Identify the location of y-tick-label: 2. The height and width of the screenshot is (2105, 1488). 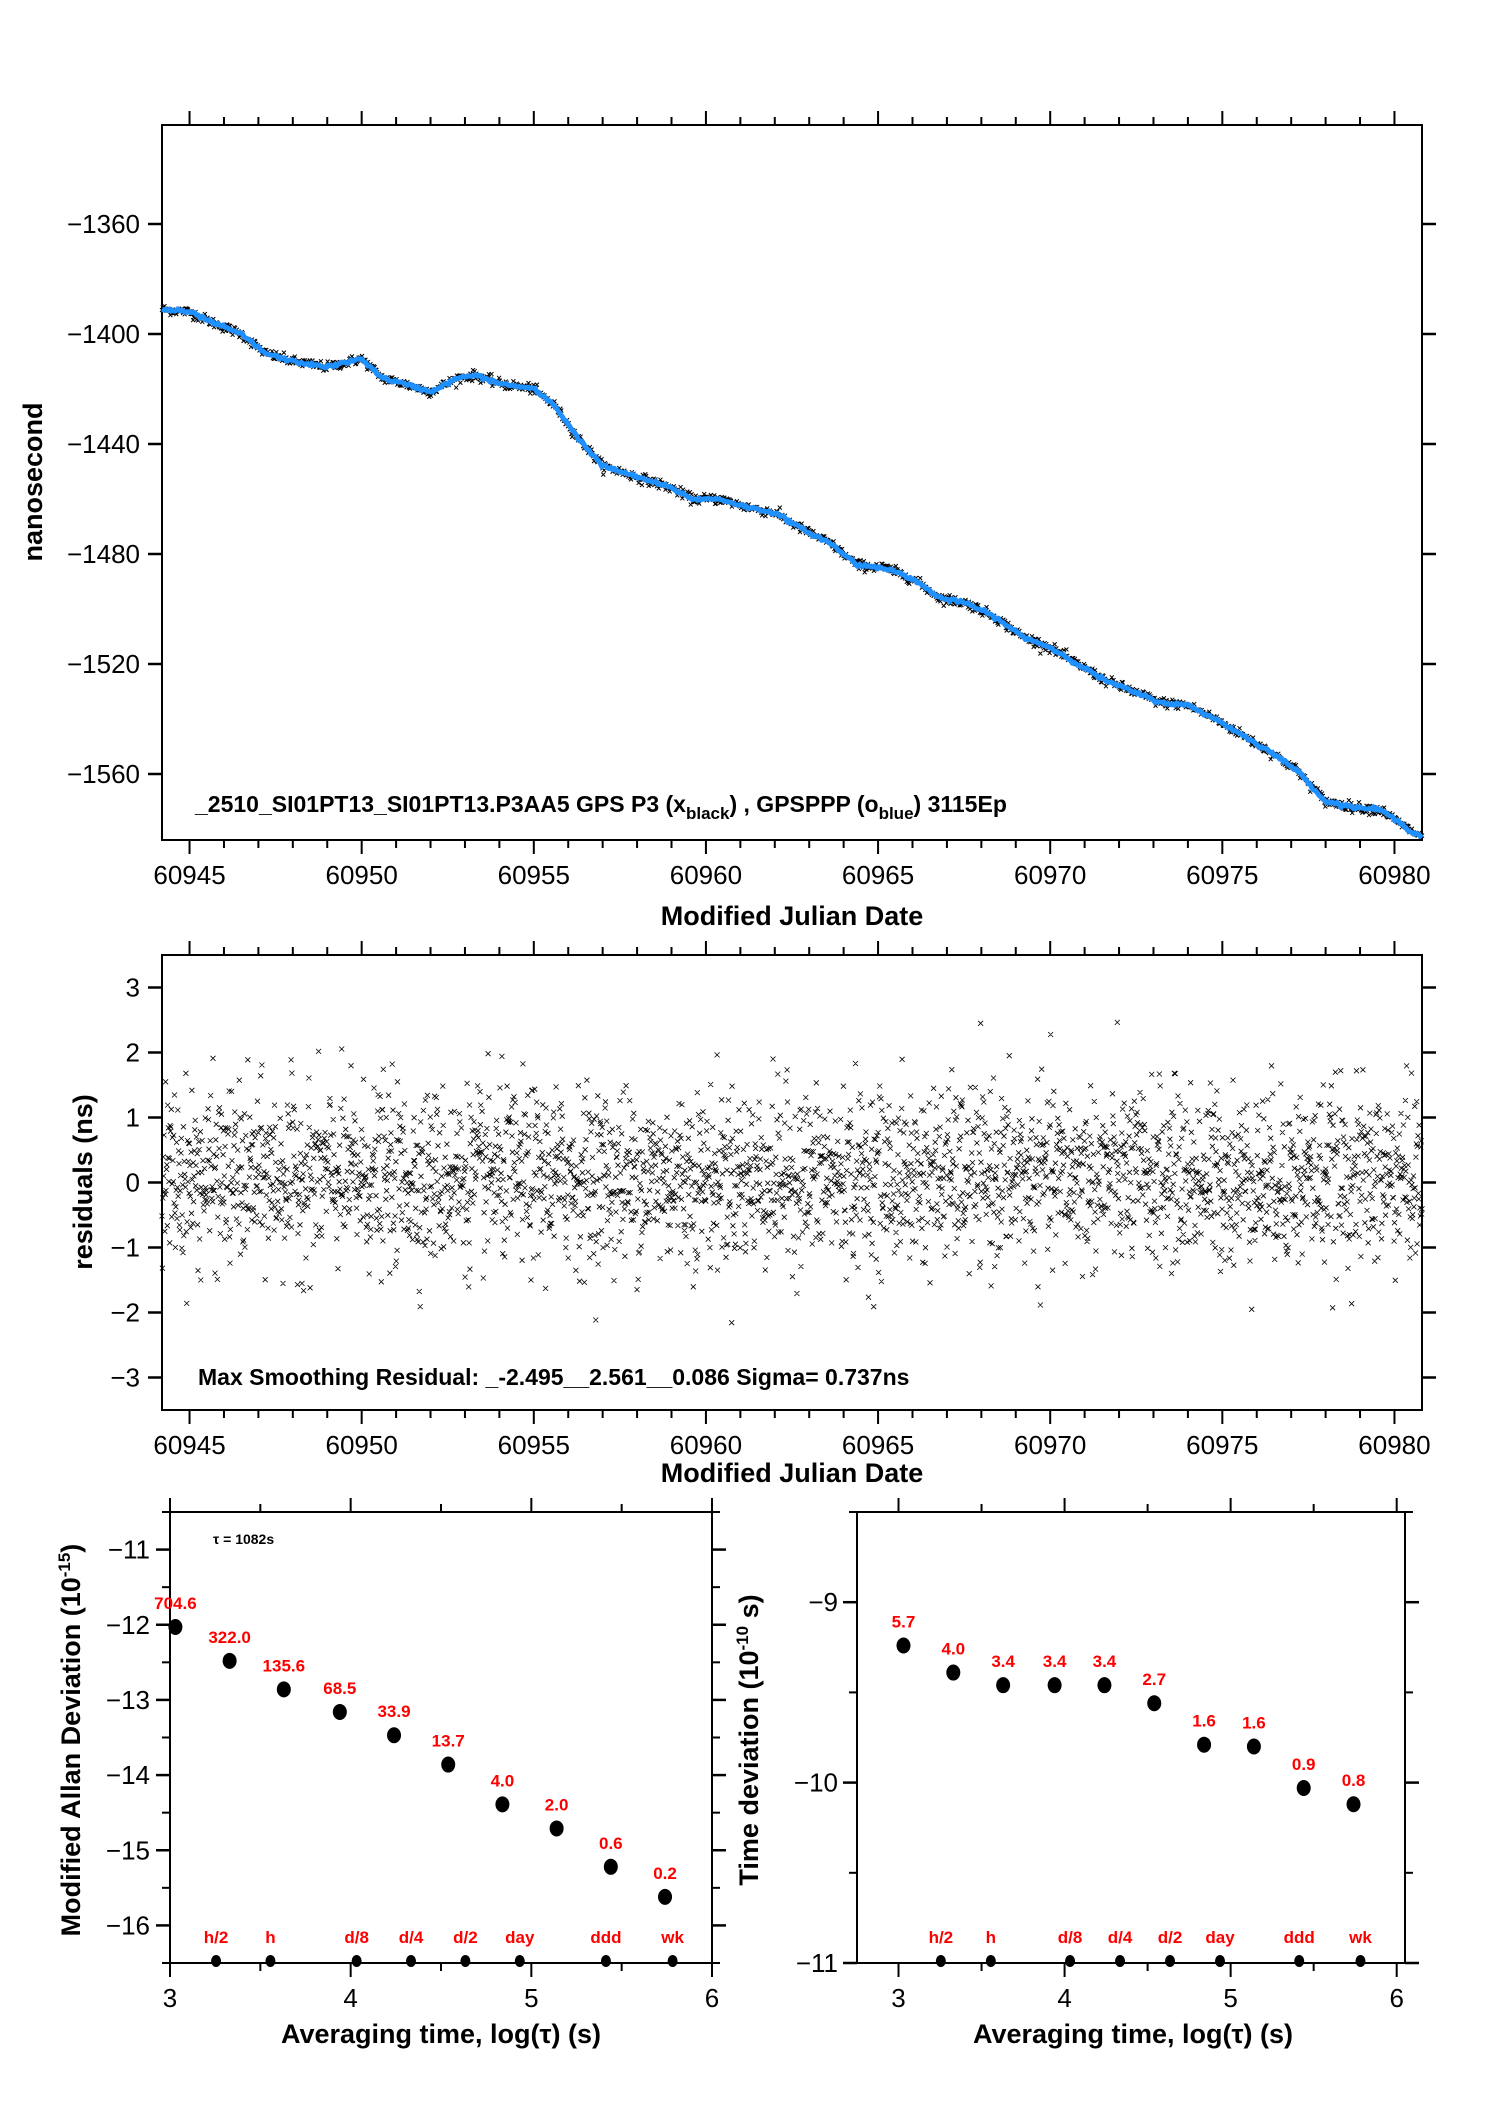
(133, 1053).